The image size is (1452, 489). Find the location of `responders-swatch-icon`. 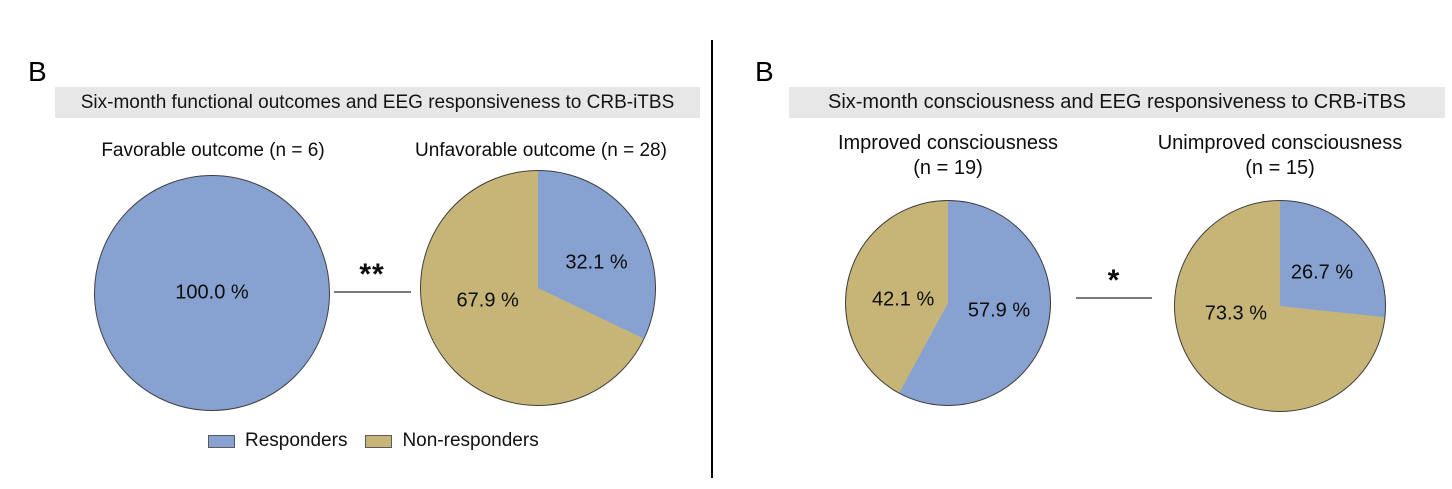

responders-swatch-icon is located at coordinates (221, 441).